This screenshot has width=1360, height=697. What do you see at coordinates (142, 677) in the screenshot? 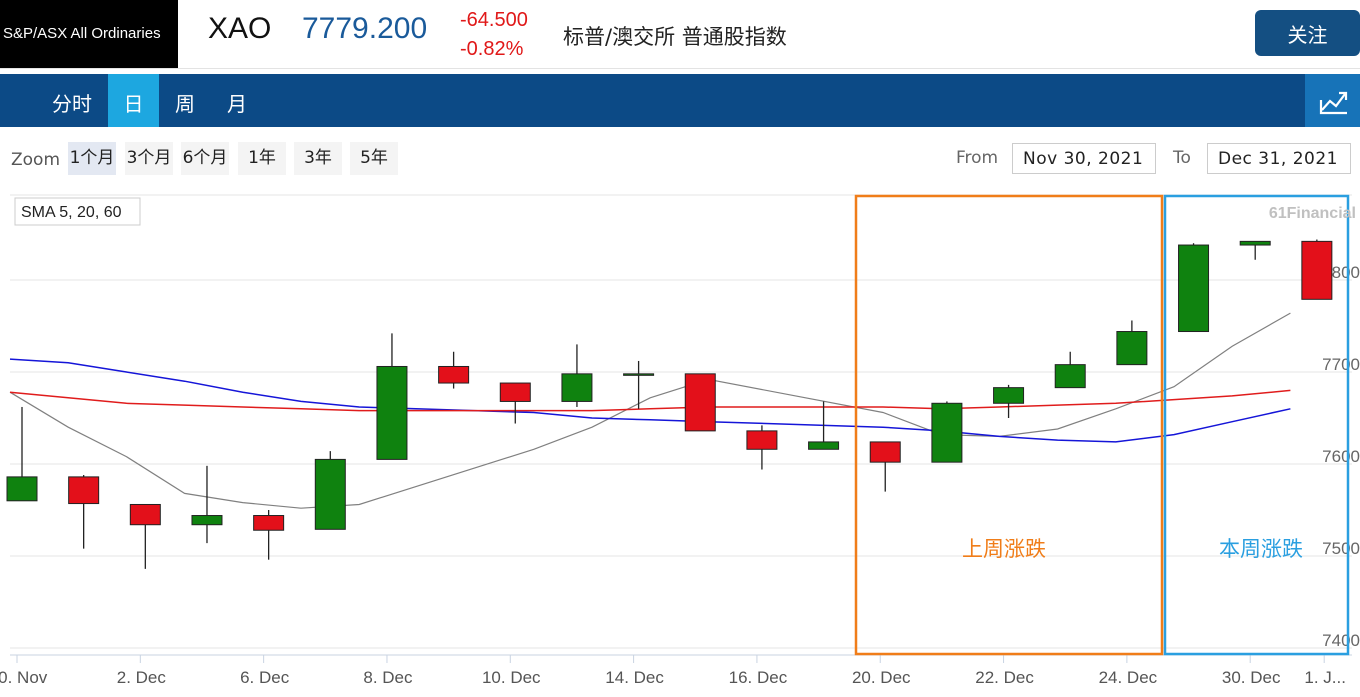
I see `x-tick-label: 2. Dec` at bounding box center [142, 677].